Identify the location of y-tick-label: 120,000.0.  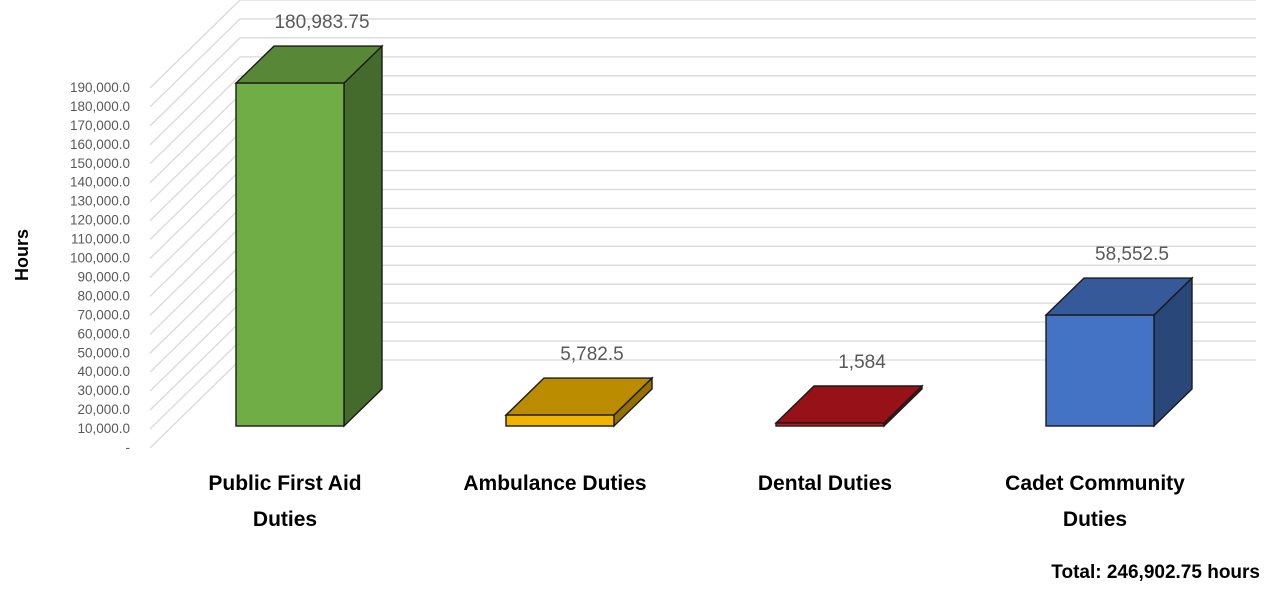
(100, 220).